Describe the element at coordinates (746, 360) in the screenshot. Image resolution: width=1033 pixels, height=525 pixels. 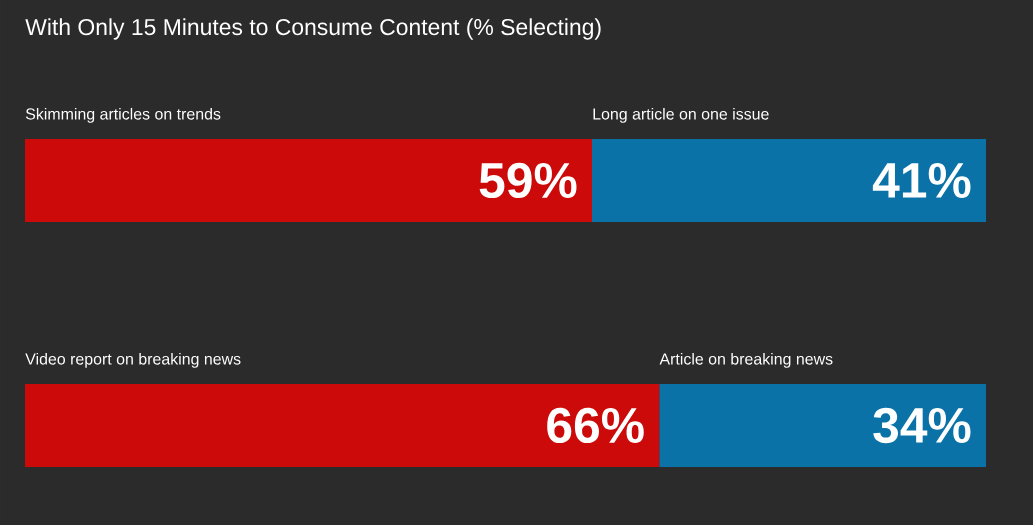
I see `series-label: Article on breaking news` at that location.